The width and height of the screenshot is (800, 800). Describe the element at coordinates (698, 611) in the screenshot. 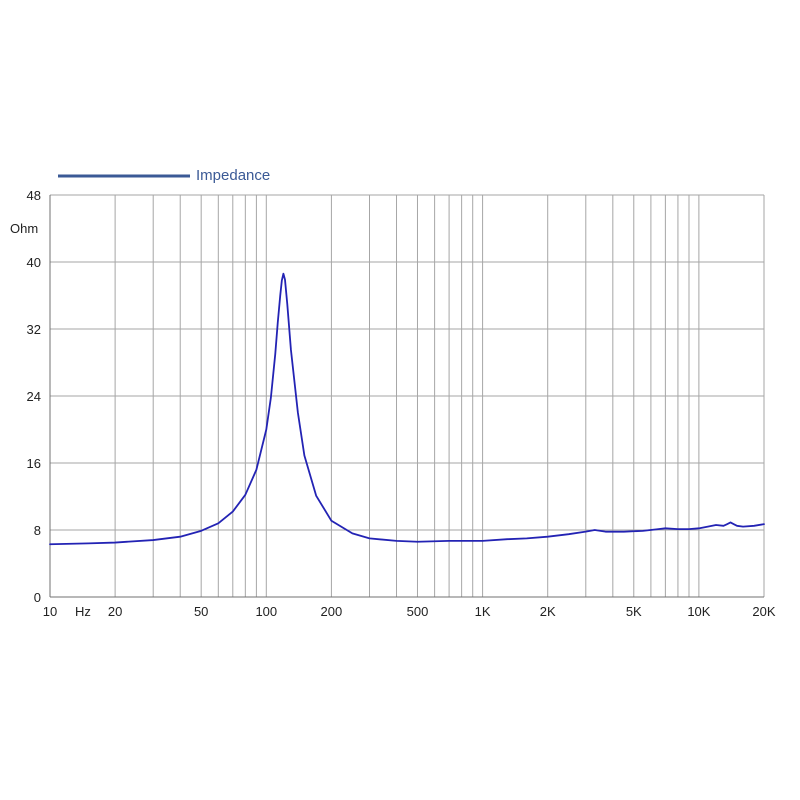

I see `x-tick-label: 10K` at that location.